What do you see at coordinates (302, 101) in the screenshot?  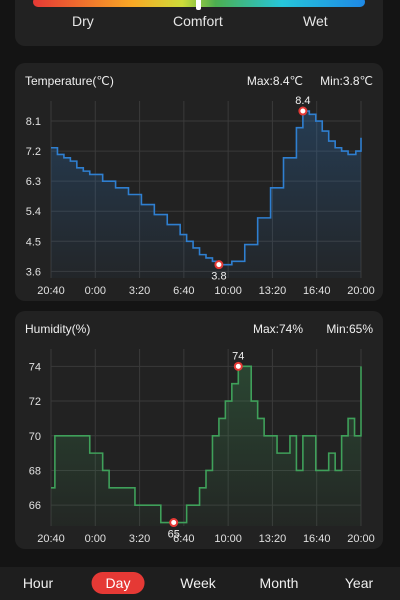 I see `temperature-max-label: 8.4` at bounding box center [302, 101].